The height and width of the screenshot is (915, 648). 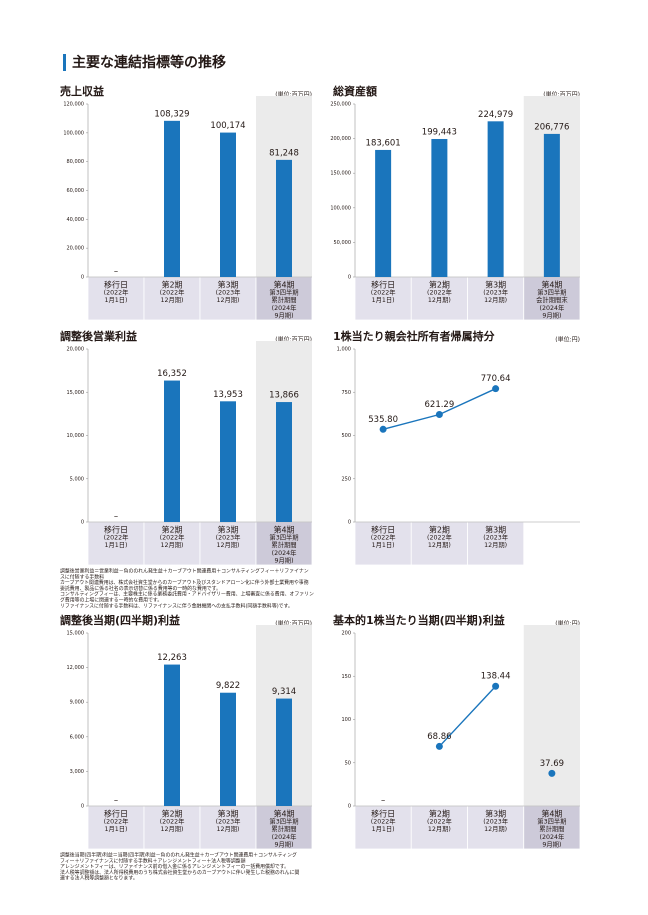 What do you see at coordinates (346, 436) in the screenshot?
I see `y-tick-label: 500` at bounding box center [346, 436].